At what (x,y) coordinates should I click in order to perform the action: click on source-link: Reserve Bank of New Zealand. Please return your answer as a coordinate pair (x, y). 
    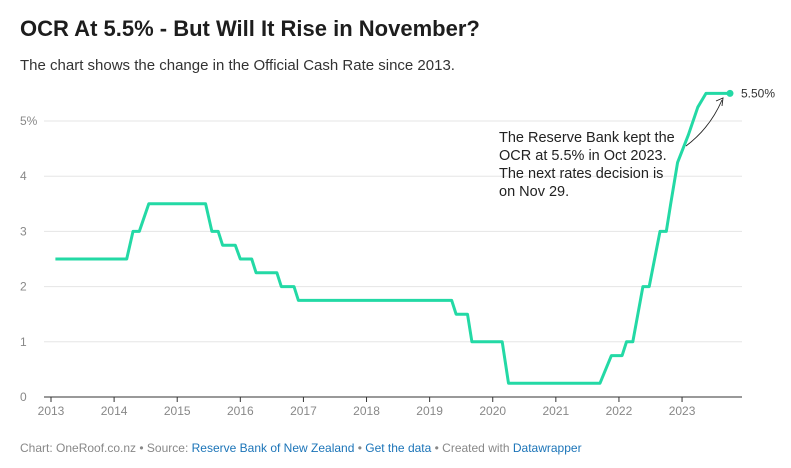
    Looking at the image, I should click on (273, 448).